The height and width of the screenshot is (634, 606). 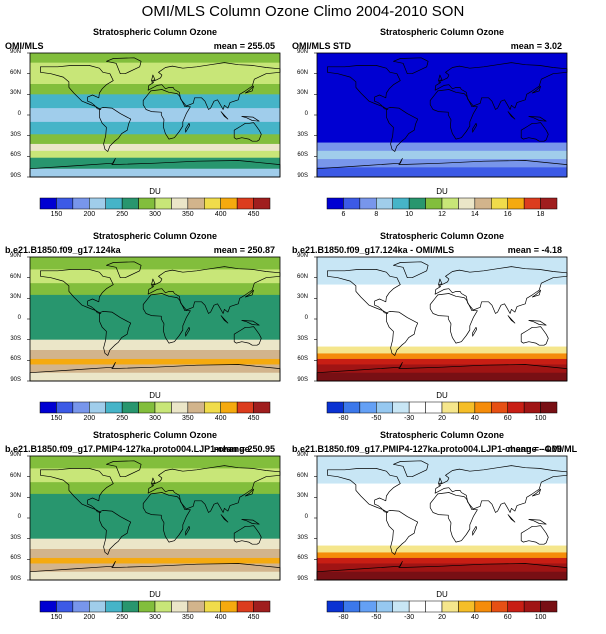 I want to click on colorbar-label: 200, so click(x=89, y=418).